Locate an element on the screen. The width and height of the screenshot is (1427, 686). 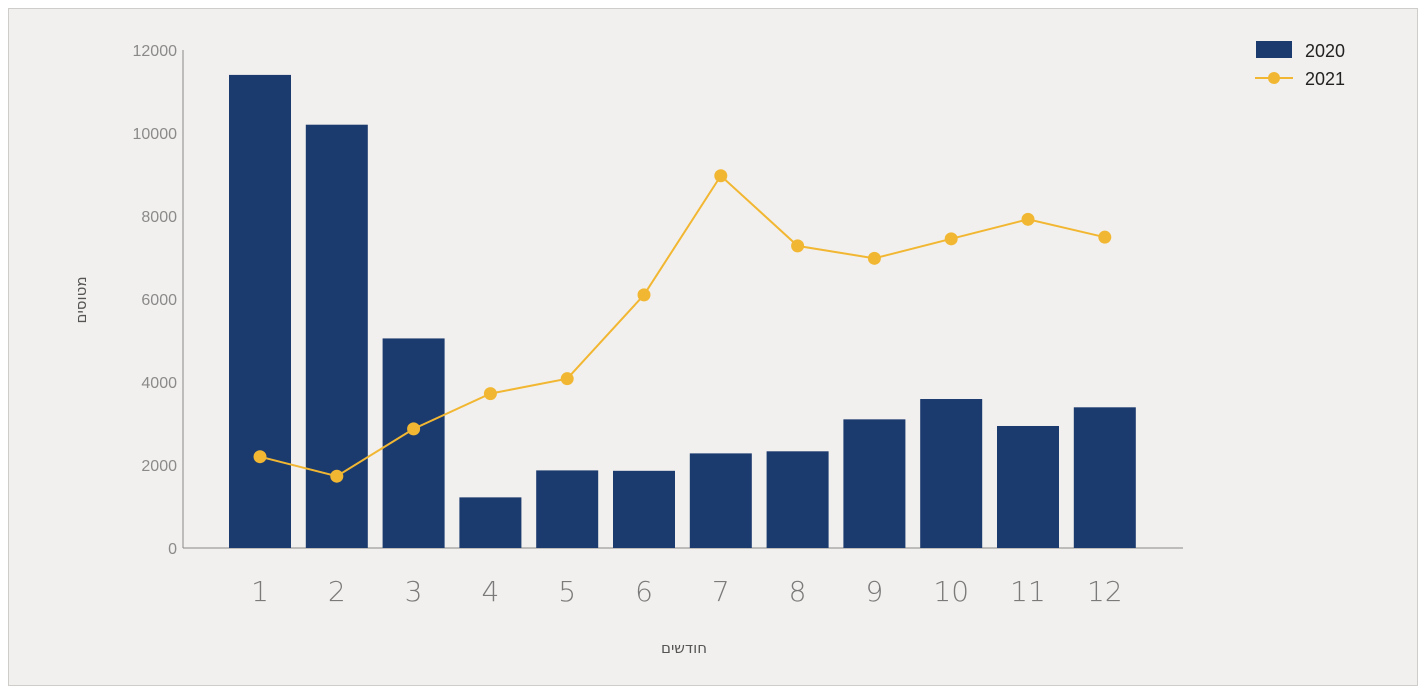
x-tick-label: 6 is located at coordinates (644, 591).